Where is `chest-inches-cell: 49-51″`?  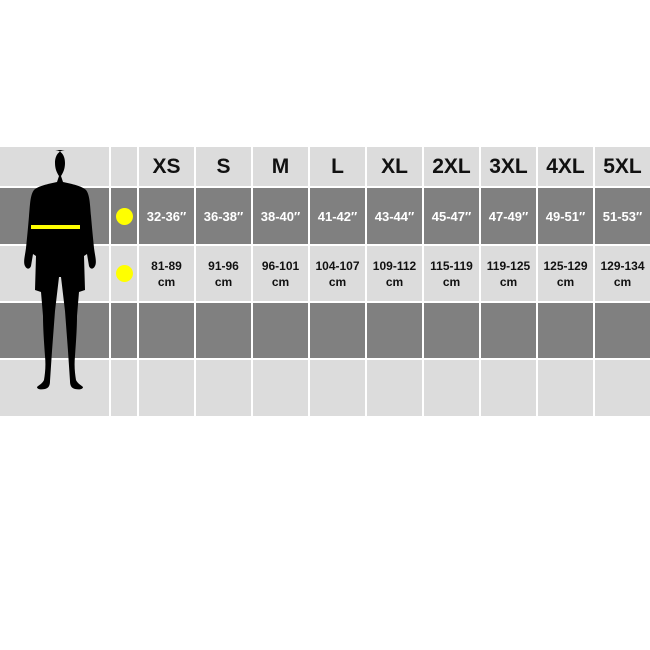
chest-inches-cell: 49-51″ is located at coordinates (565, 216).